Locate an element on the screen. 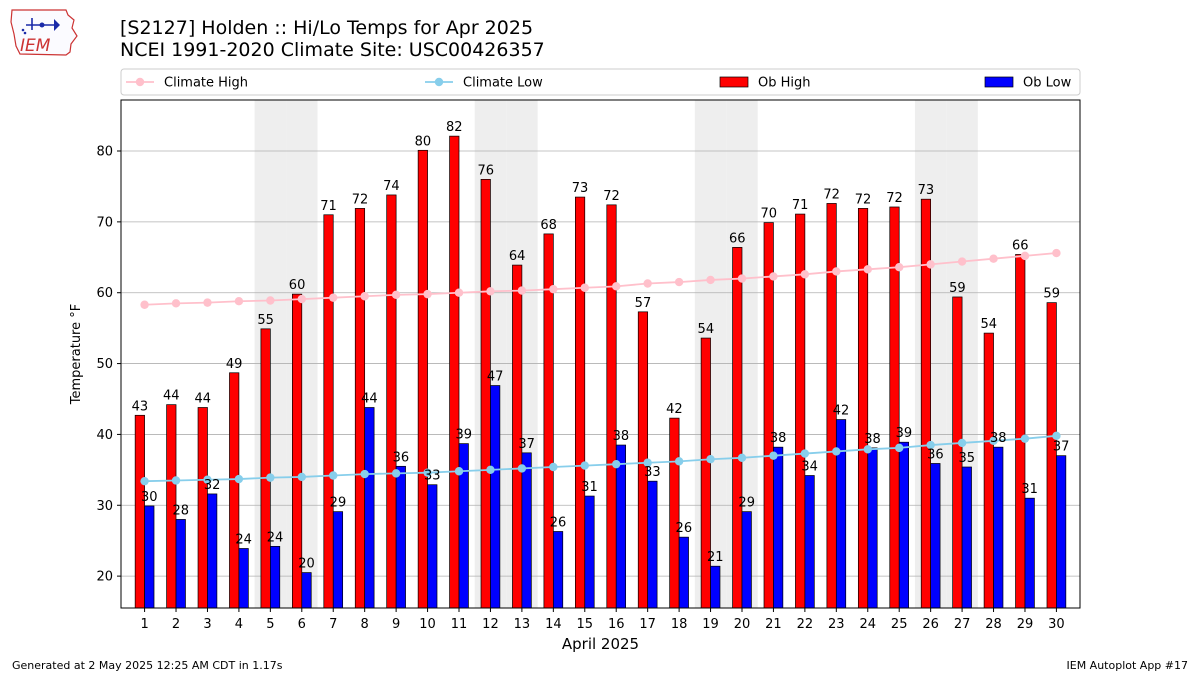 The image size is (1200, 675). x-tick-label: 29 is located at coordinates (1025, 624).